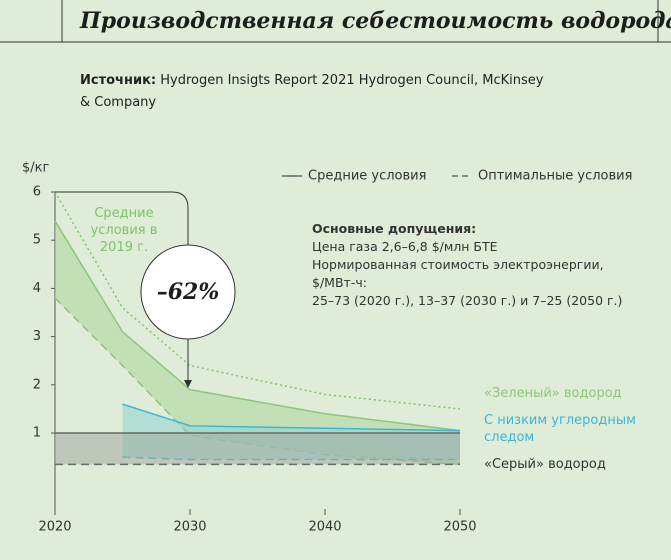 The image size is (671, 560). What do you see at coordinates (367, 176) in the screenshot?
I see `legend-label: Средние условия` at bounding box center [367, 176].